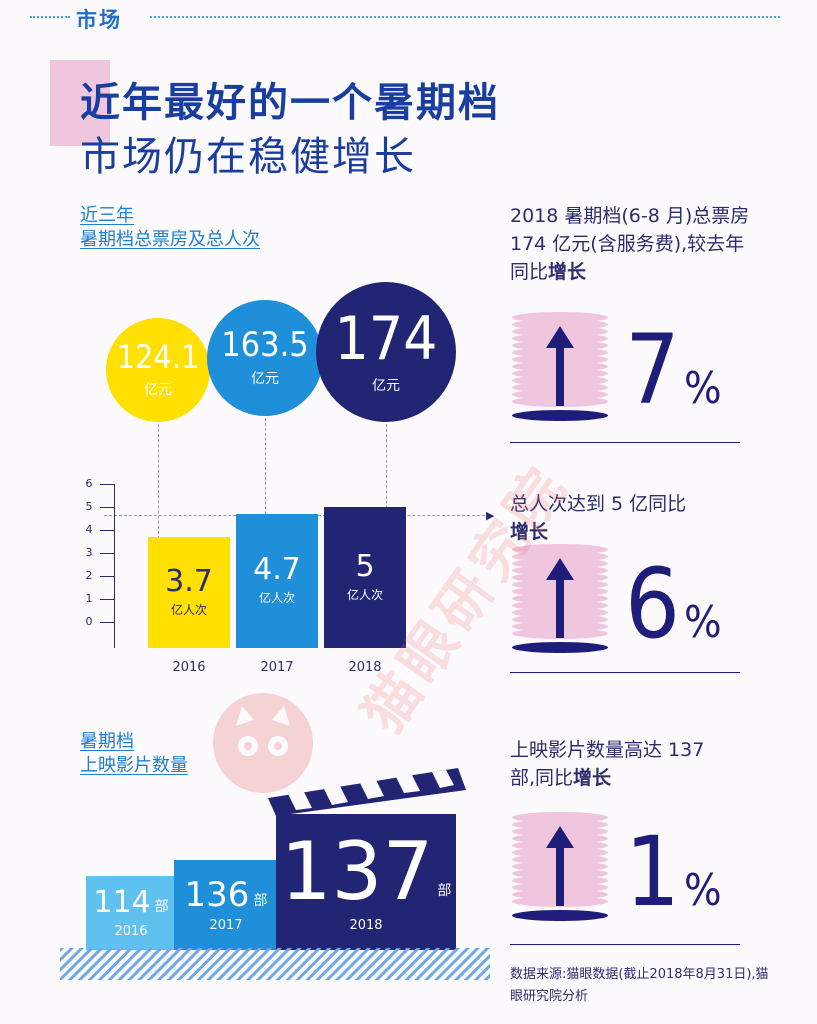  What do you see at coordinates (386, 352) in the screenshot?
I see `bubble-2018: 174 亿元` at bounding box center [386, 352].